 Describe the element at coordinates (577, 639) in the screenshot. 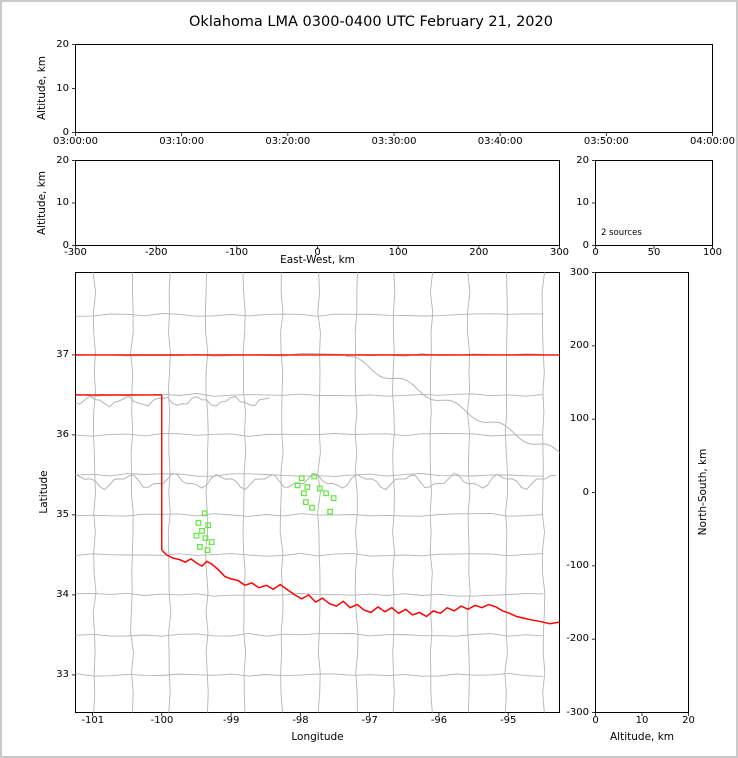

I see `ns-ytick: -200` at that location.